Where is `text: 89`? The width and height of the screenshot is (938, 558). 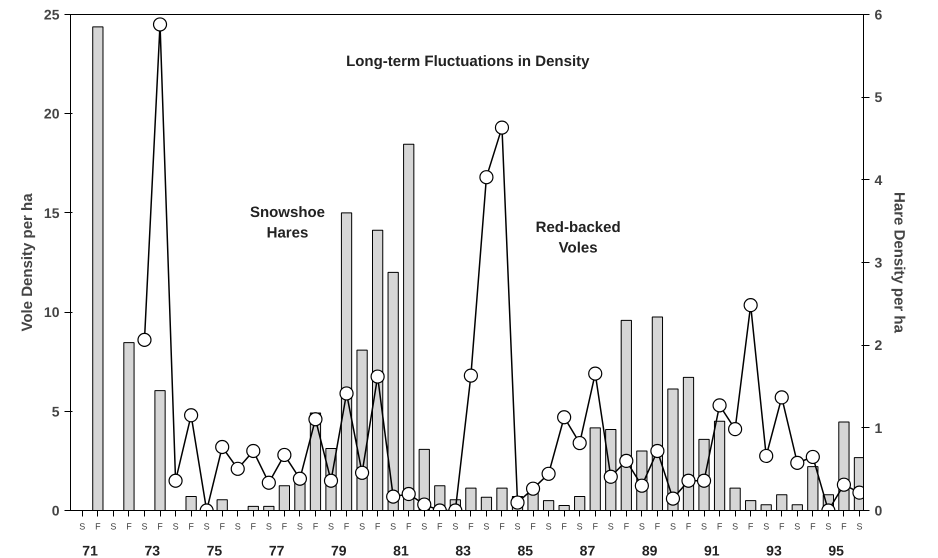 text: 89 is located at coordinates (650, 550).